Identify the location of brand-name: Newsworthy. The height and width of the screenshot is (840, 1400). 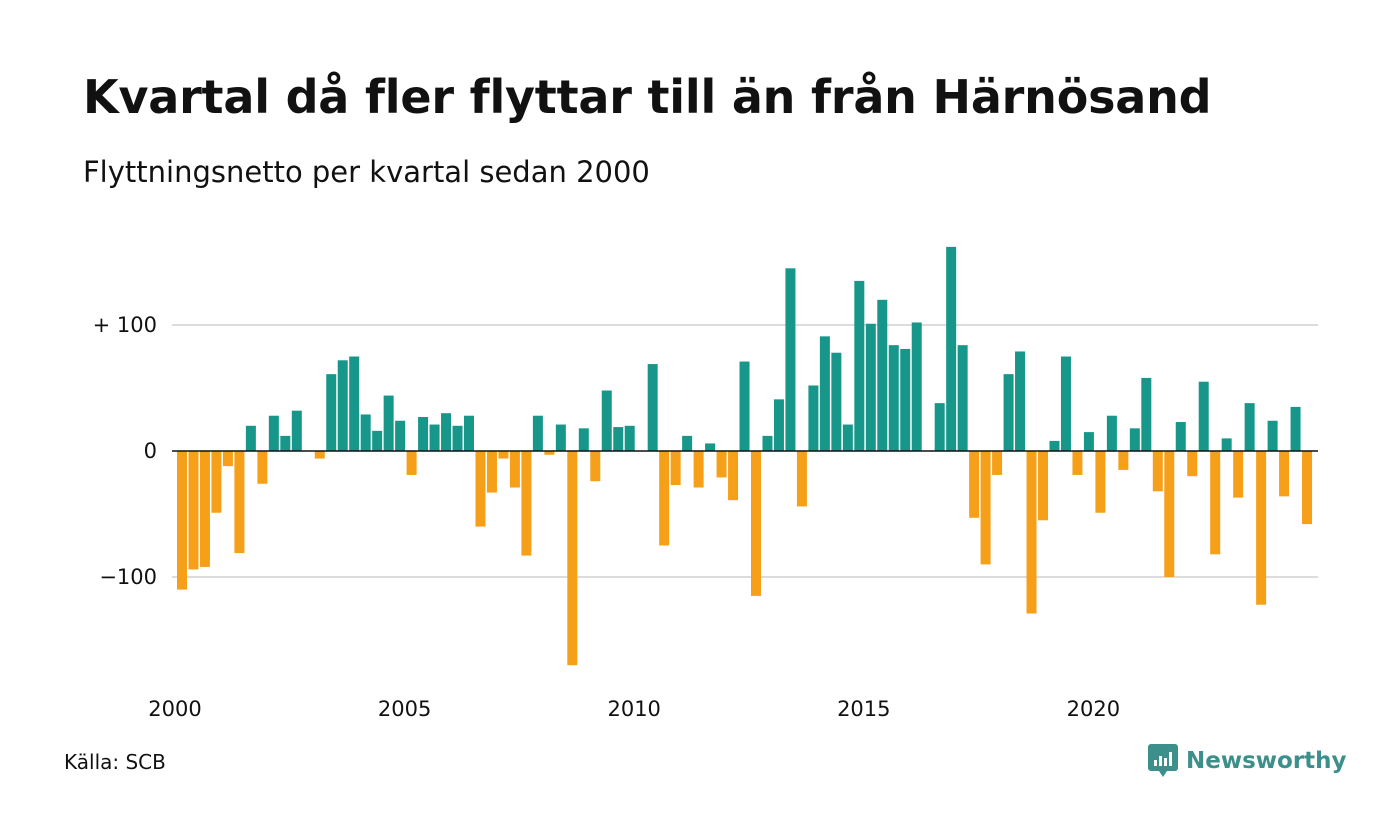
(1266, 761).